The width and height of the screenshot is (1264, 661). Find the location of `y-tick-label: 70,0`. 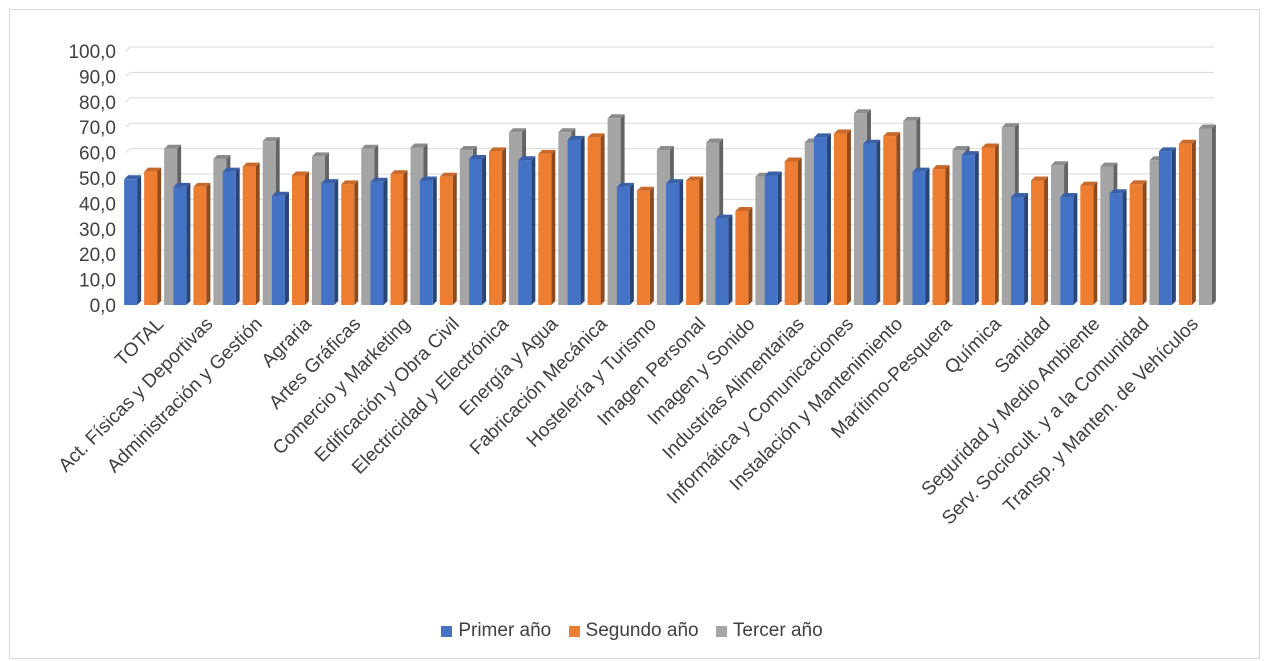

y-tick-label: 70,0 is located at coordinates (97, 128).